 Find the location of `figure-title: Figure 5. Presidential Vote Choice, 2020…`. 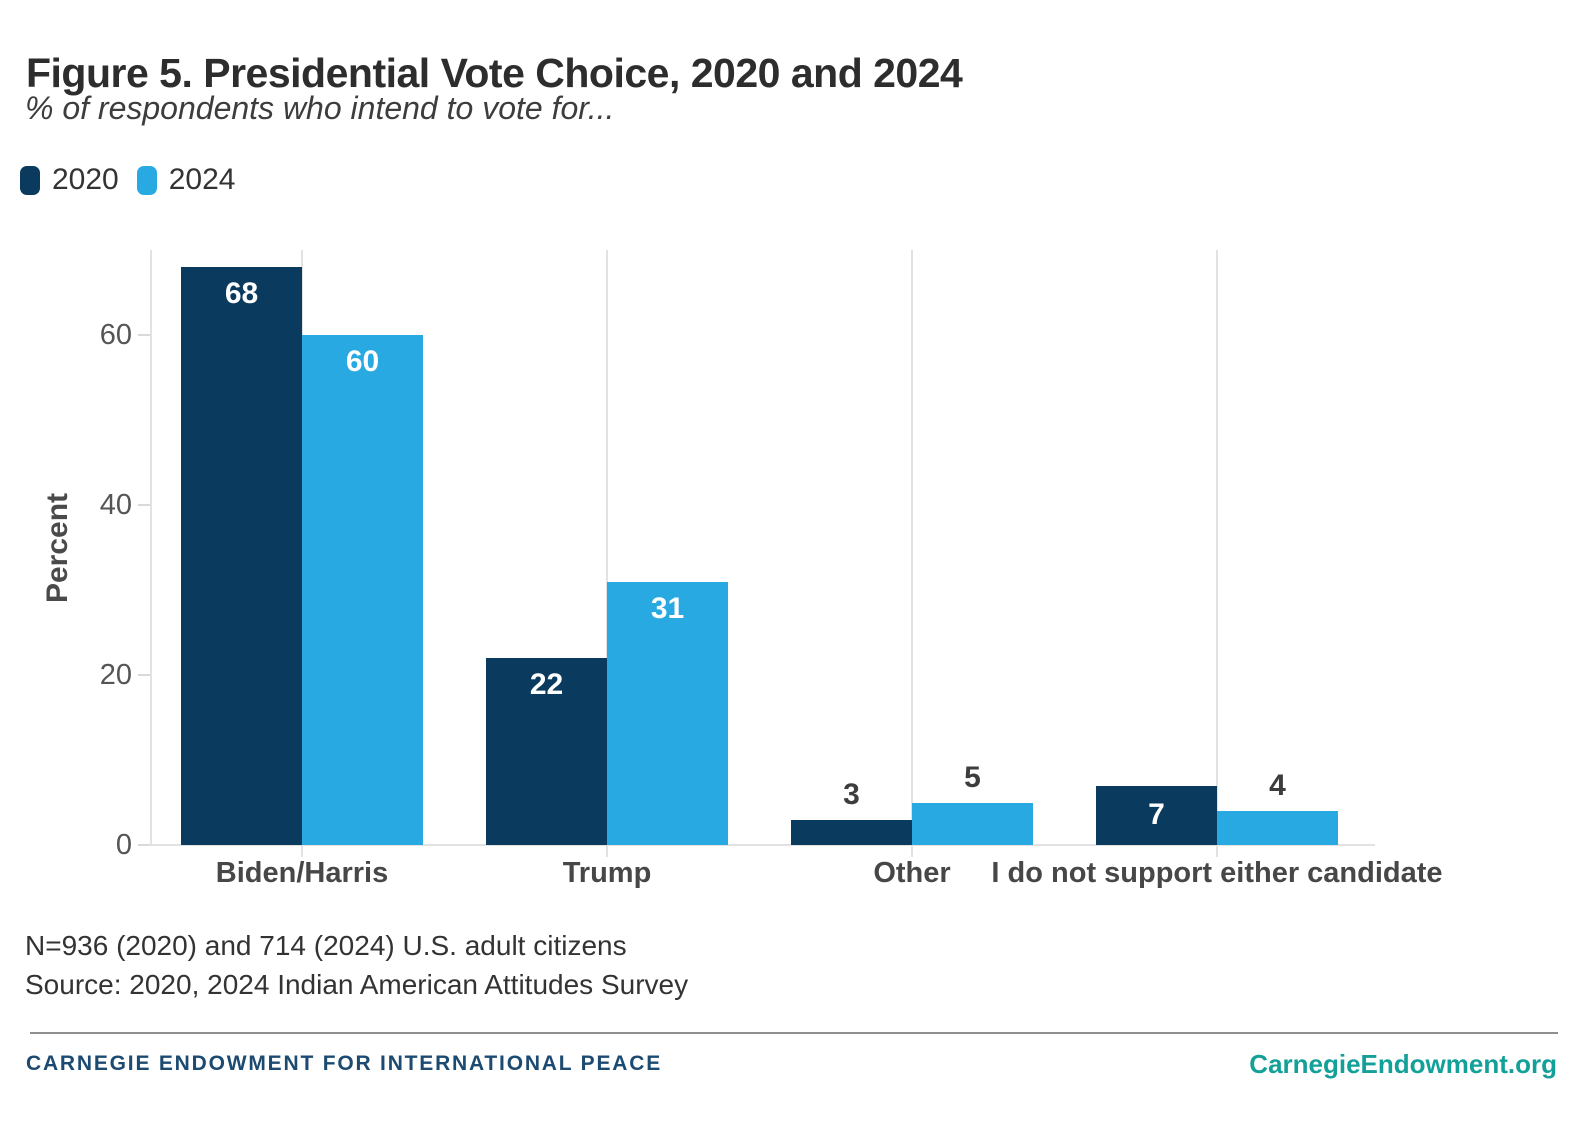

figure-title: Figure 5. Presidential Vote Choice, 2020… is located at coordinates (494, 73).